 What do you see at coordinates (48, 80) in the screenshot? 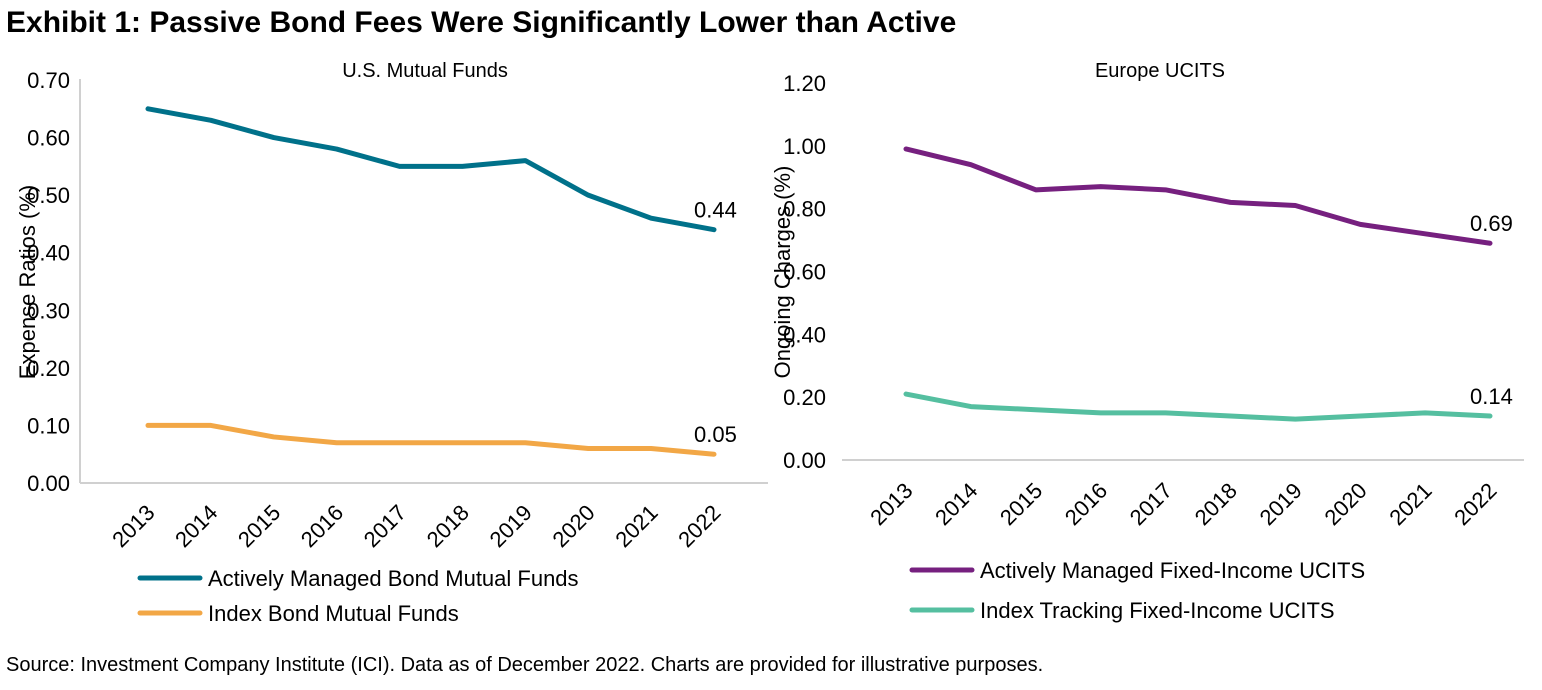
I see `y-tick-label: 0.70` at bounding box center [48, 80].